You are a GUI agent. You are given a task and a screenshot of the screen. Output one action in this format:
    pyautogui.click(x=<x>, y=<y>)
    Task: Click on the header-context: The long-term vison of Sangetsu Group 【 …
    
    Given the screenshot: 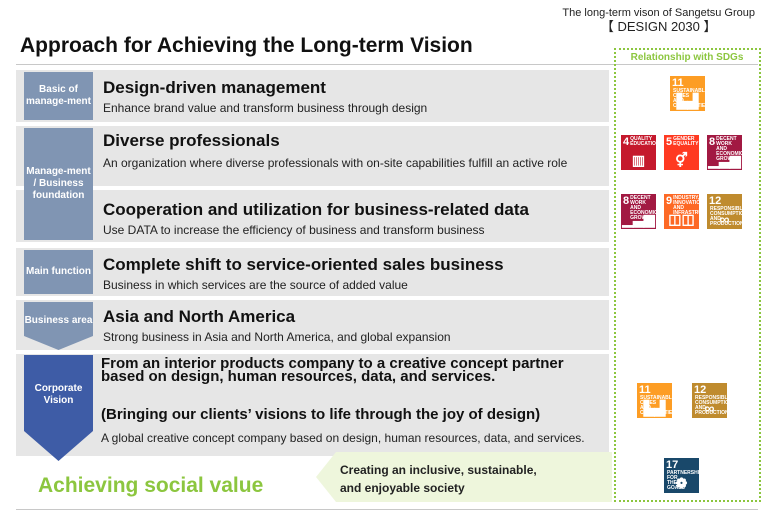 What is the action you would take?
    pyautogui.click(x=658, y=20)
    